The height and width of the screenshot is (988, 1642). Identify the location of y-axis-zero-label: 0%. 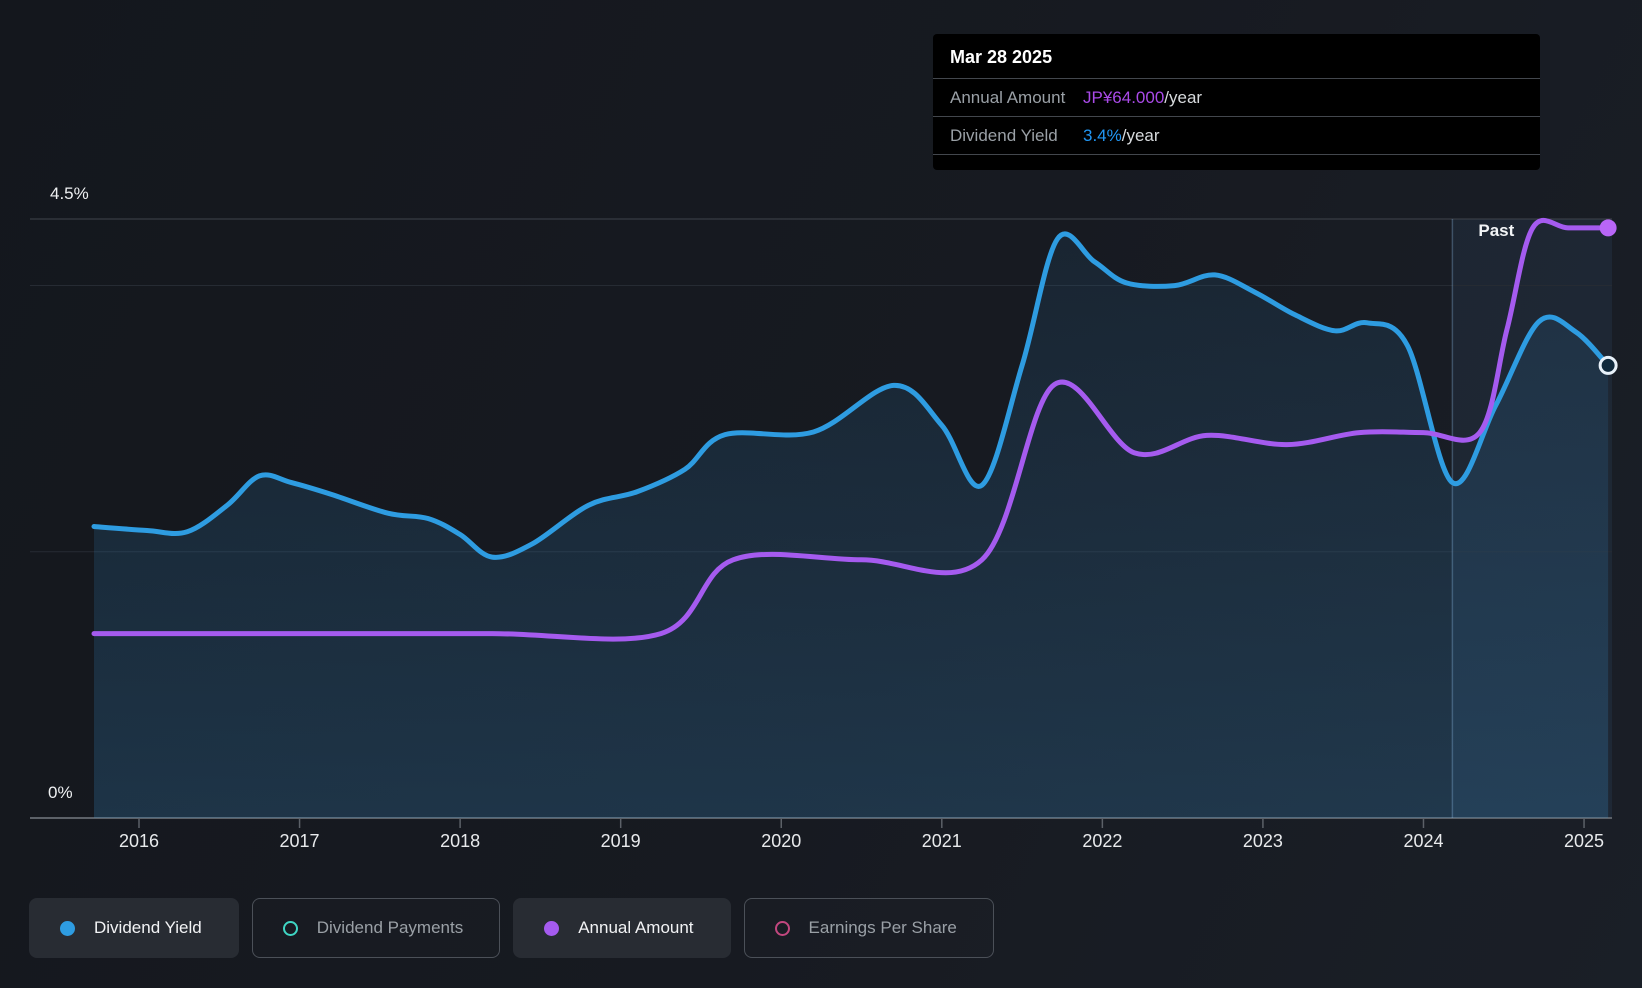
(60, 792).